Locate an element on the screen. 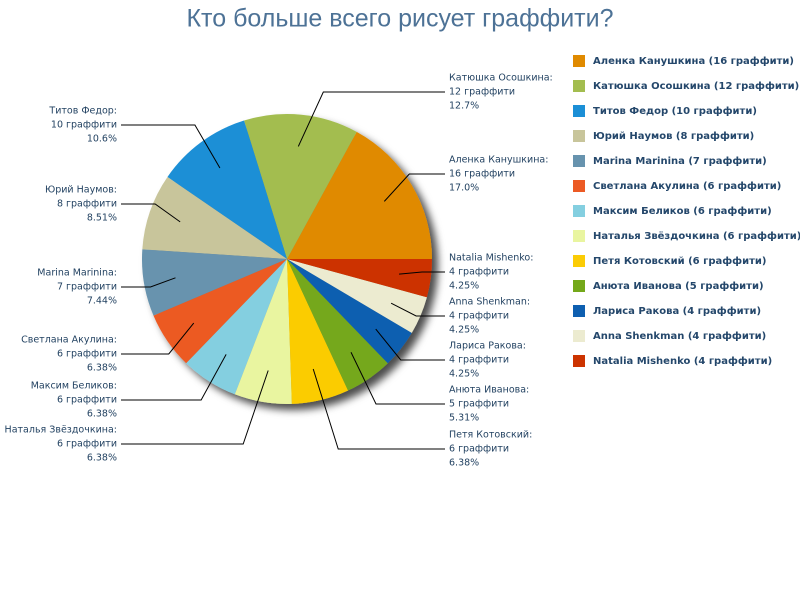 The height and width of the screenshot is (604, 800). slice-label-name: Наталья Звёздочкина: is located at coordinates (61, 430).